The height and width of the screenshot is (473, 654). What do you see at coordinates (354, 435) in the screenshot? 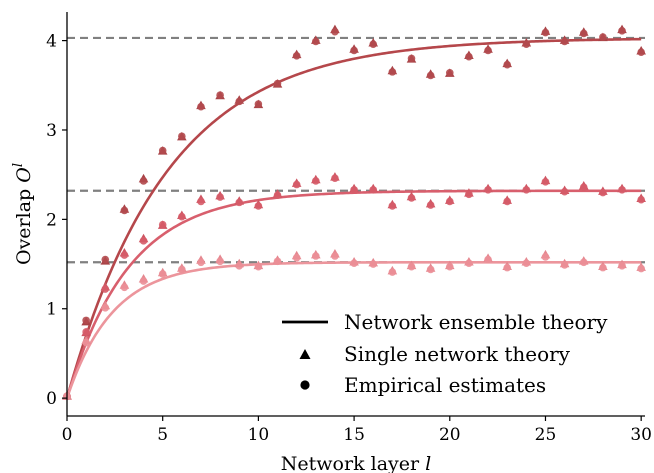
I see `x-tick-label: 15` at bounding box center [354, 435].